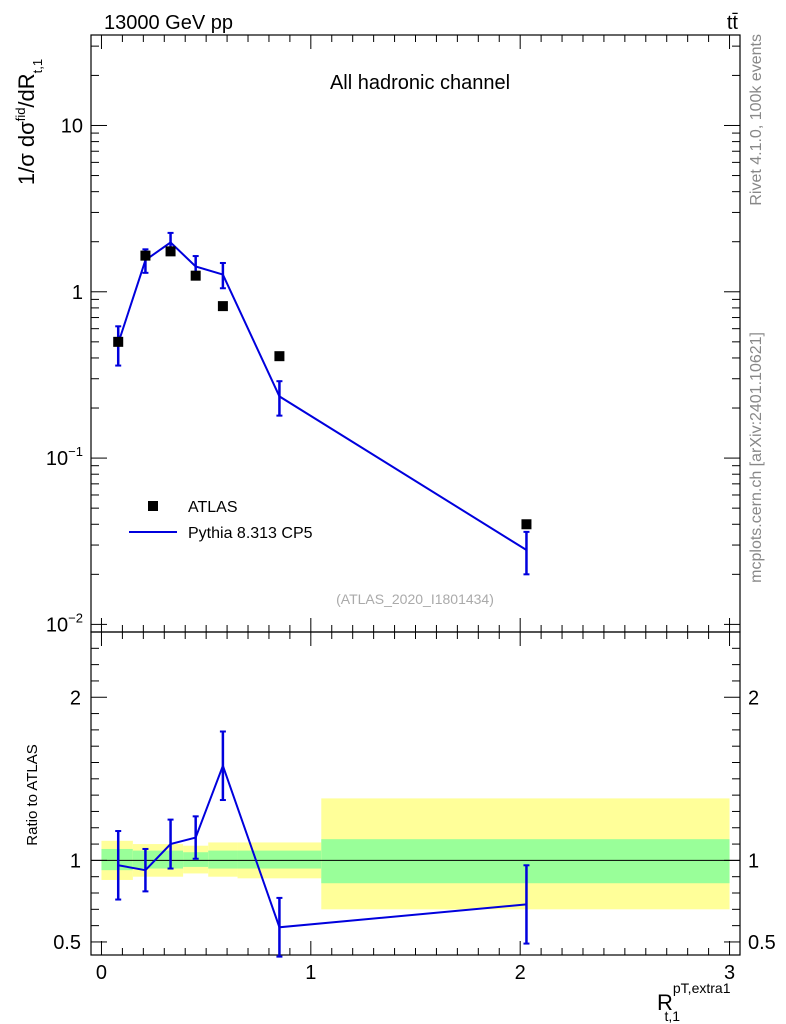 The image size is (786, 1024). I want to click on mc-curve-ratio, so click(322, 844).